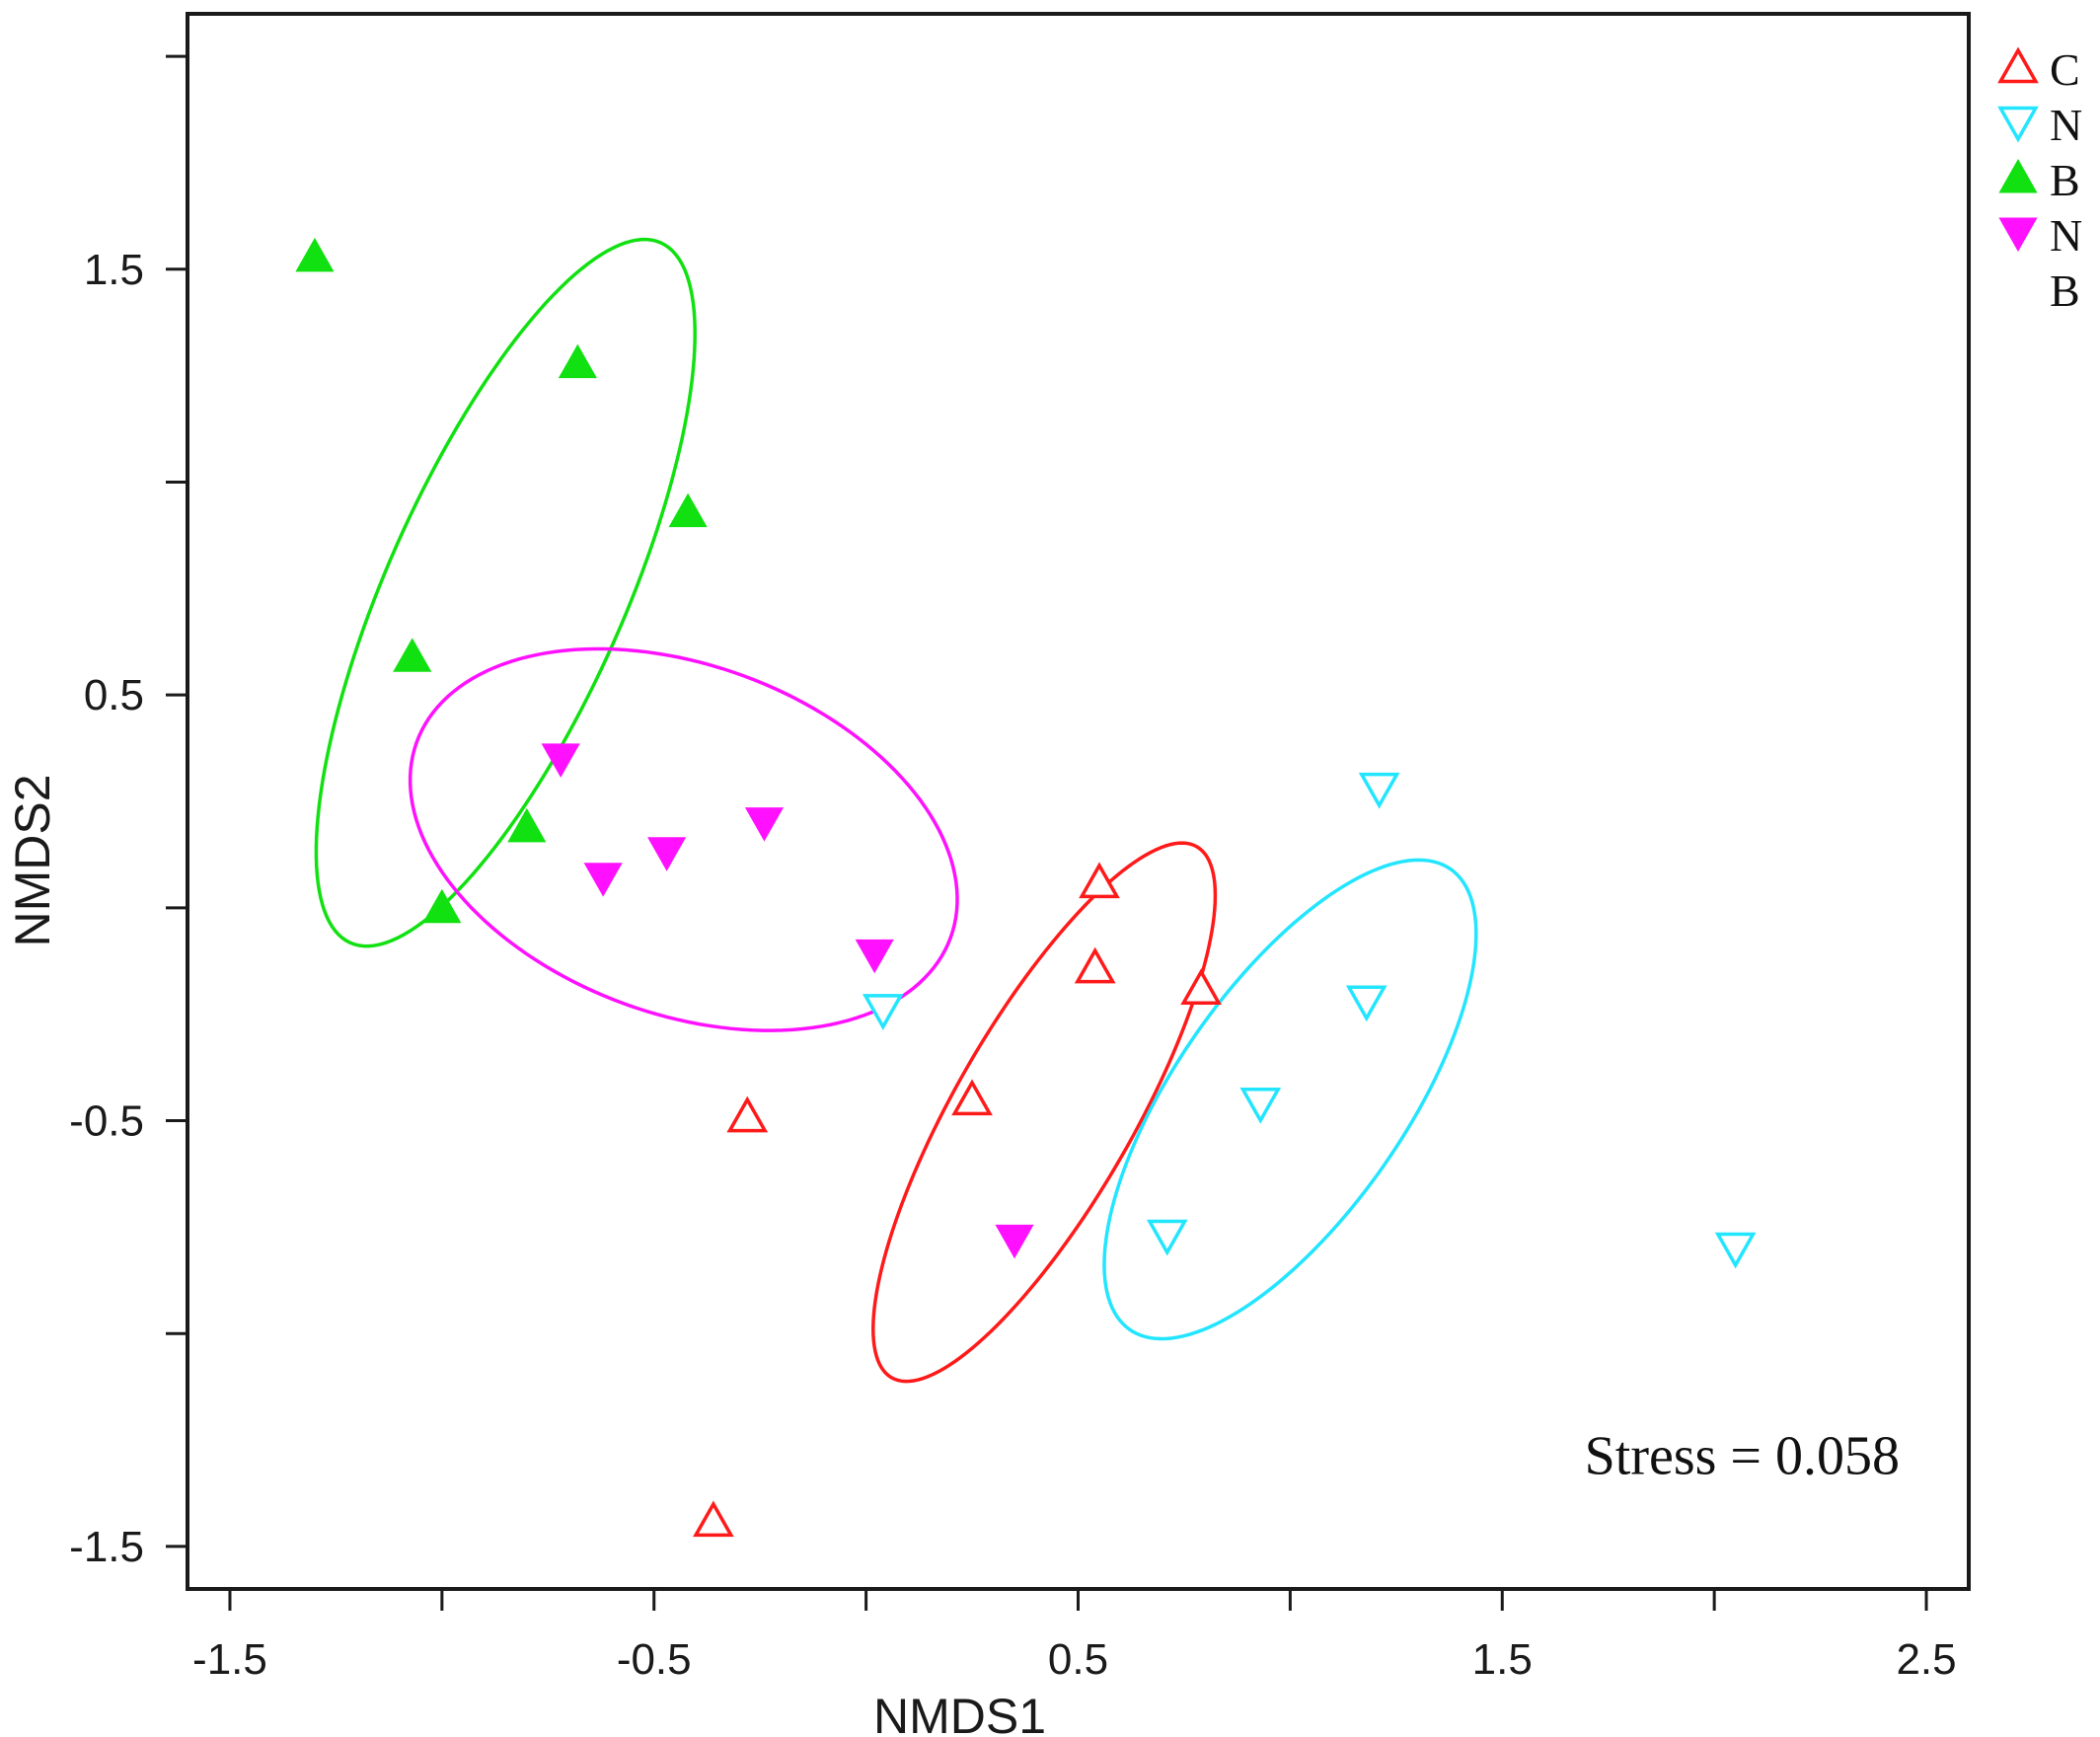 The image size is (2100, 1737). What do you see at coordinates (2065, 69) in the screenshot?
I see `legend-label: C` at bounding box center [2065, 69].